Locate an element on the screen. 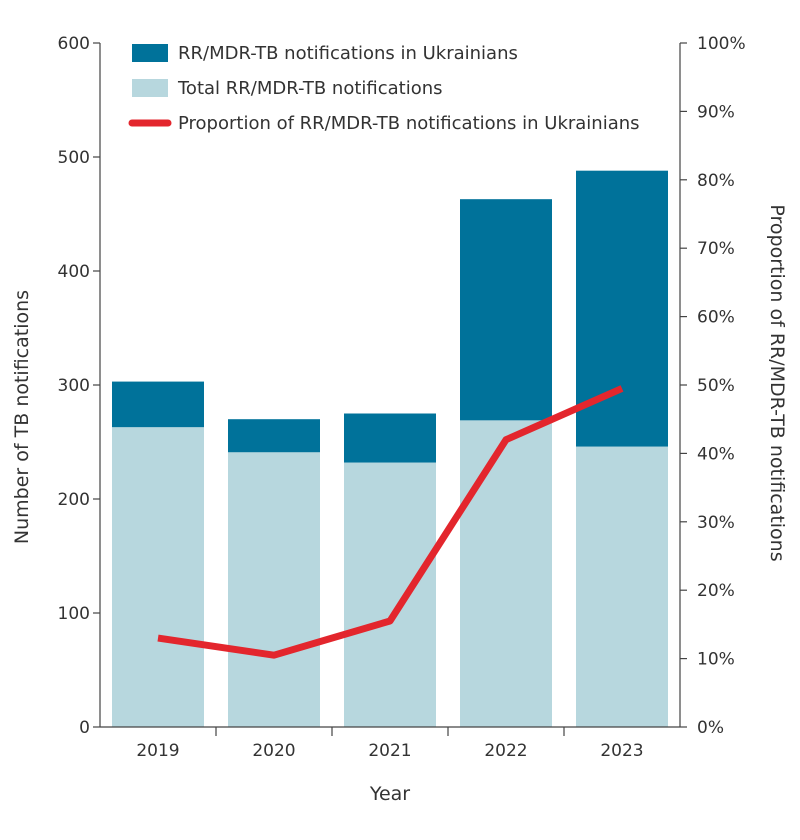 This screenshot has height=840, width=800. y-tick-label: 100 is located at coordinates (74, 614).